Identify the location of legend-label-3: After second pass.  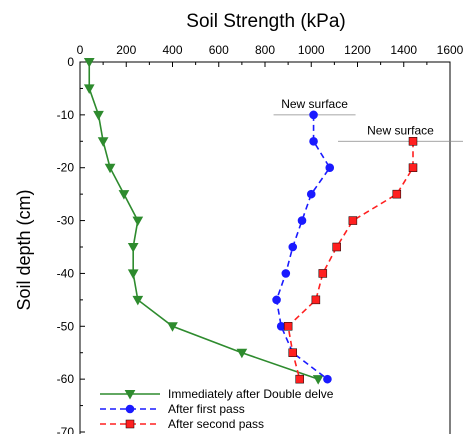
(216, 424).